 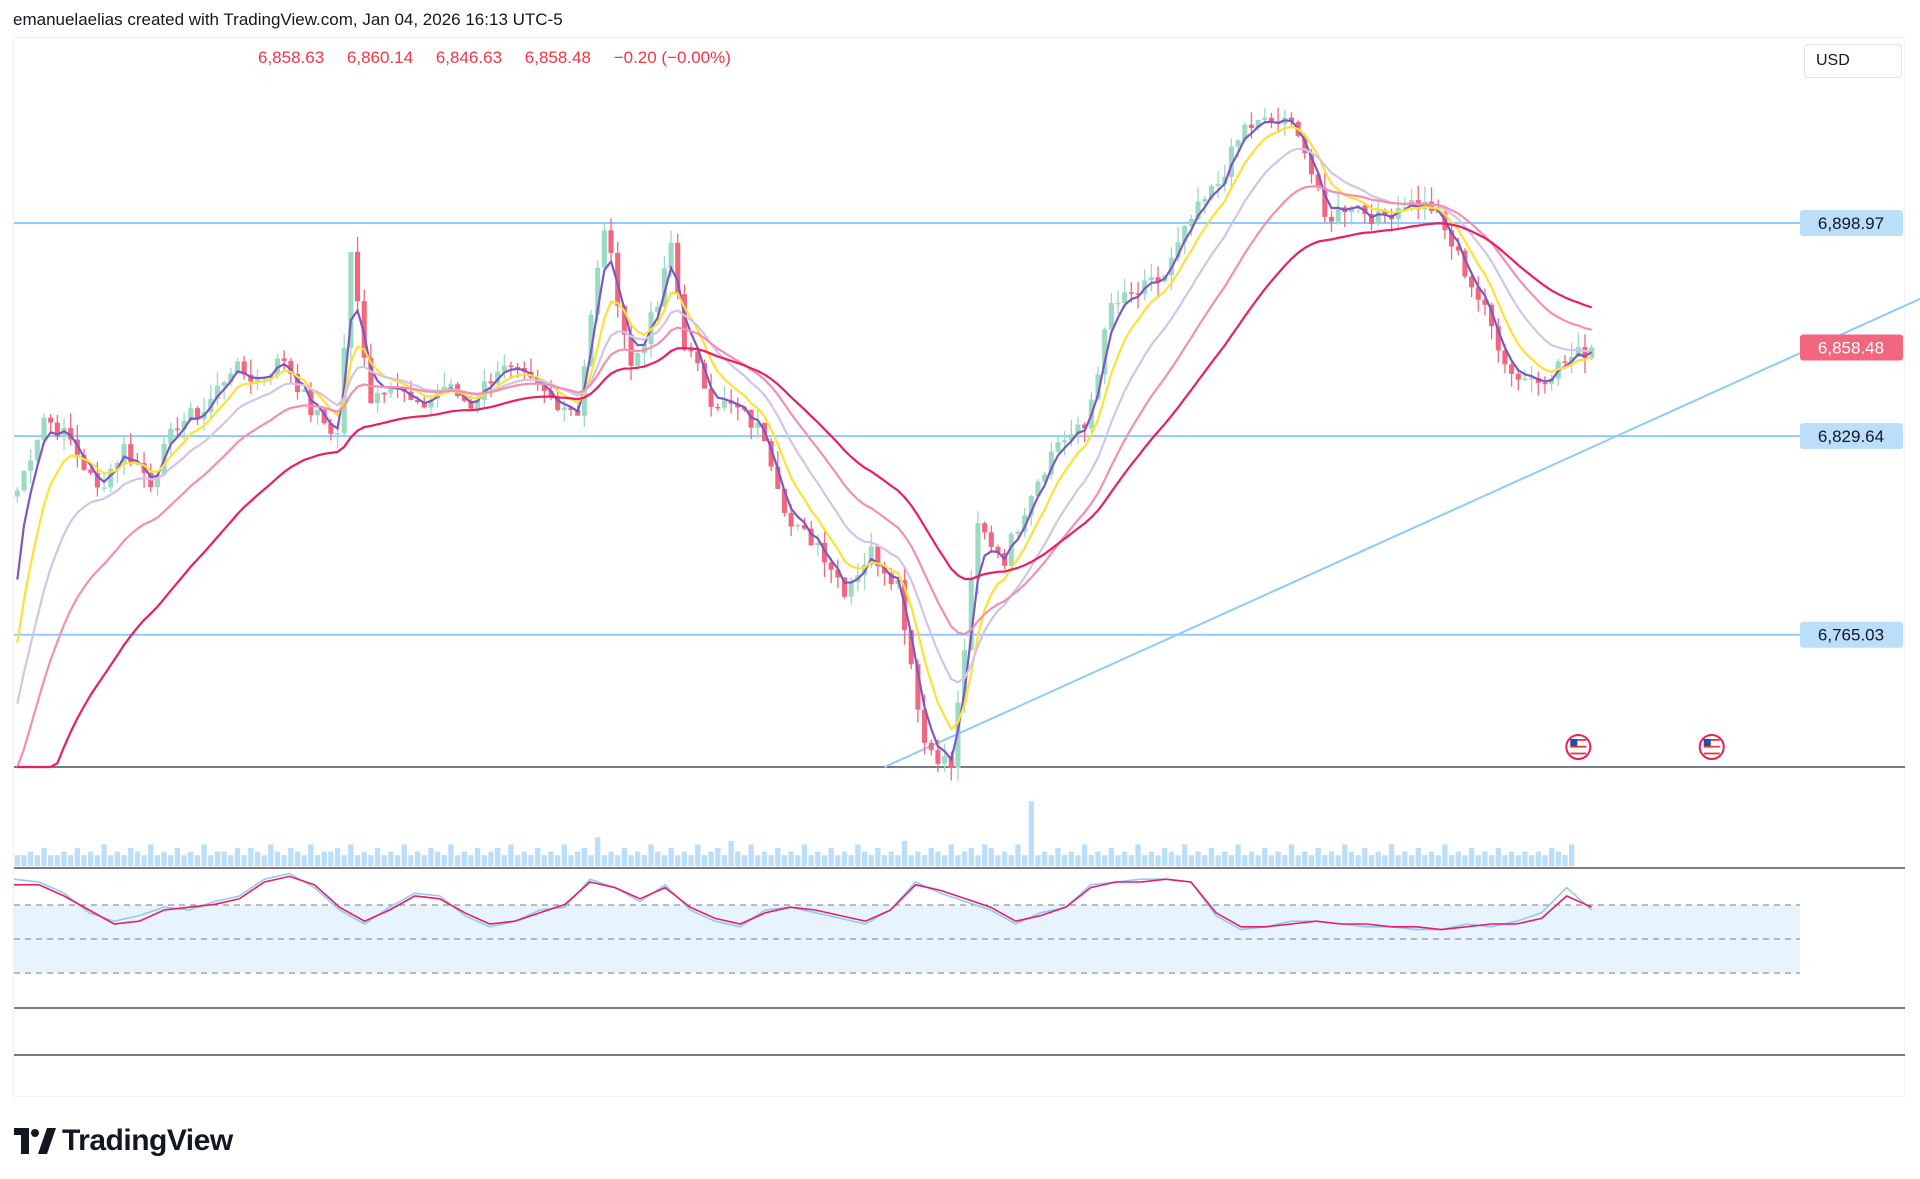 What do you see at coordinates (1853, 61) in the screenshot?
I see `currency-selector: USD` at bounding box center [1853, 61].